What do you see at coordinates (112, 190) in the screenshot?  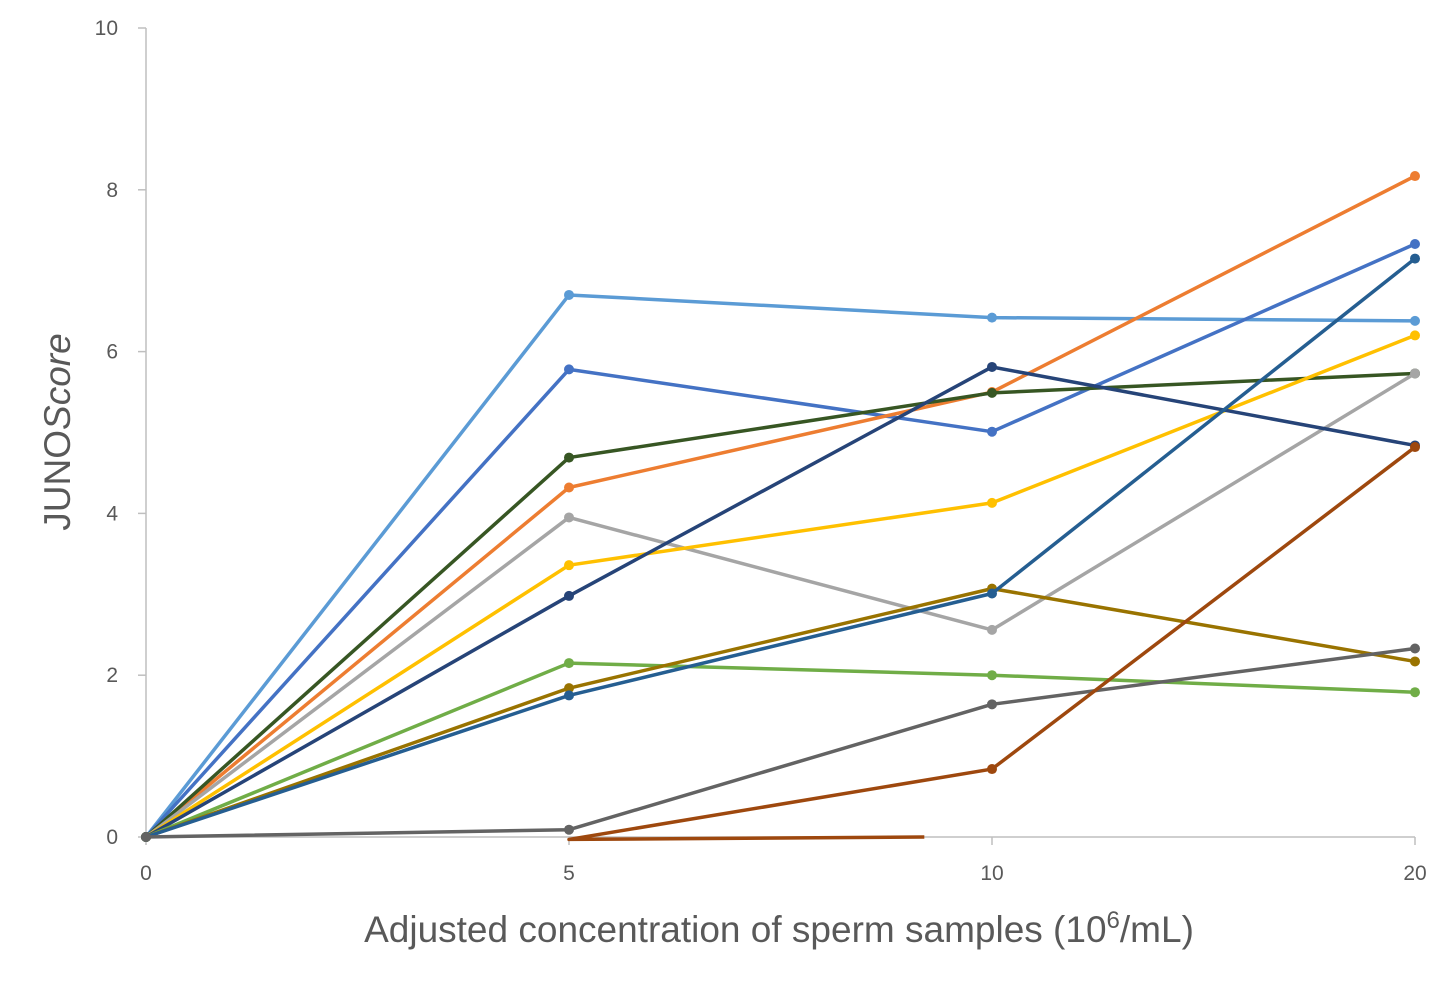 I see `y-tick-label: 8` at bounding box center [112, 190].